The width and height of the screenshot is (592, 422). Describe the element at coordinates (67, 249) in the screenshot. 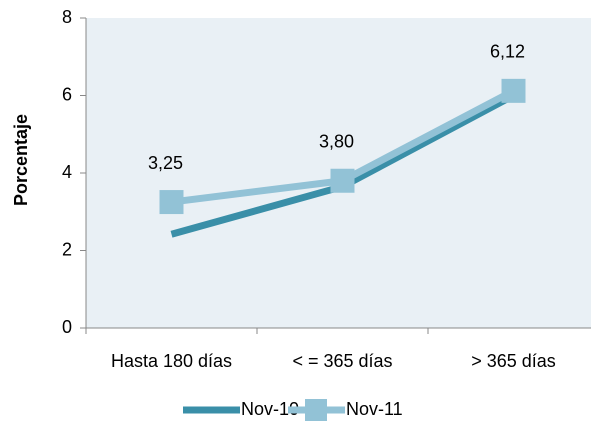

I see `y-tick-label: 2` at that location.